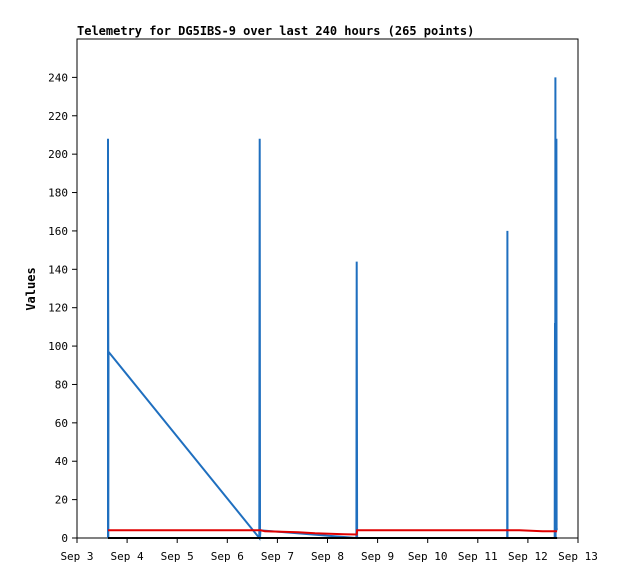 The width and height of the screenshot is (618, 579). What do you see at coordinates (478, 556) in the screenshot?
I see `x-tick-label: Sep 11` at bounding box center [478, 556].